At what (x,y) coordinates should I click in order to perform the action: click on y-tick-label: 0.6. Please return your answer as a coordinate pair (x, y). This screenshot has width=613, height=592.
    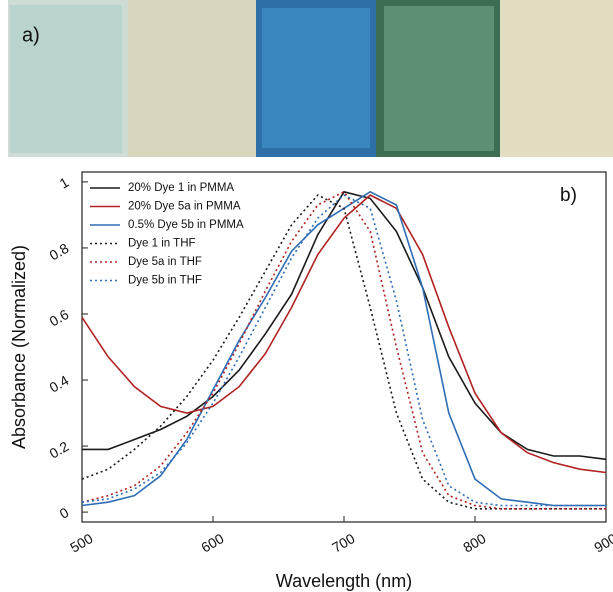
    Looking at the image, I should click on (58, 318).